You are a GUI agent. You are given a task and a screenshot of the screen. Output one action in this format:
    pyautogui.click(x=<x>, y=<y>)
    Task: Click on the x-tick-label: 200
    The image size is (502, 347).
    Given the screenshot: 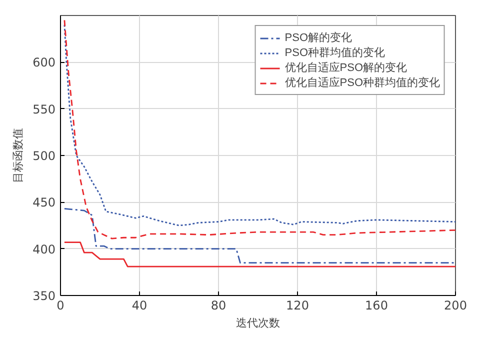 What is the action you would take?
    pyautogui.click(x=455, y=305)
    